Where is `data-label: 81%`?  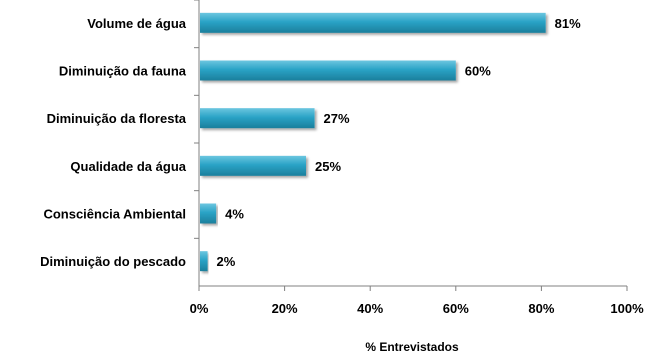 data-label: 81% is located at coordinates (568, 23).